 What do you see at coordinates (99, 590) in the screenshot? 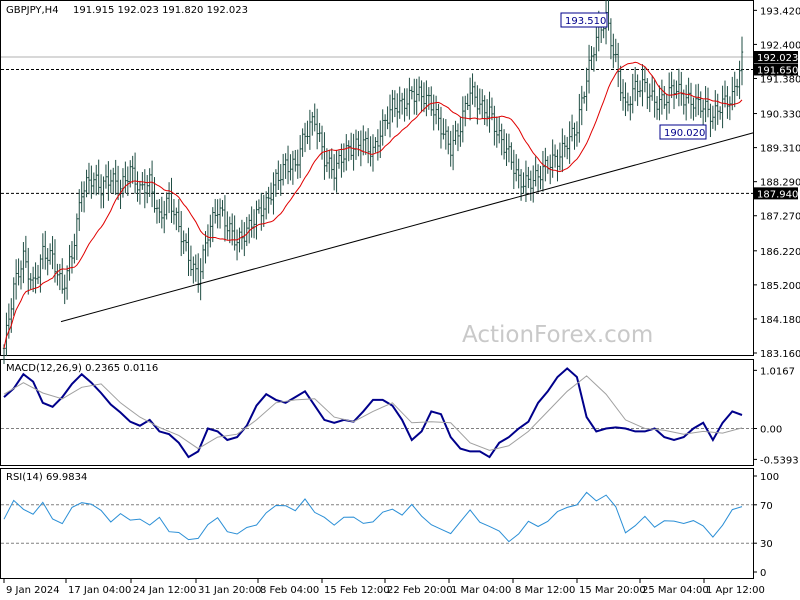
I see `time-tick-label-1: 17 Jan 04:00` at bounding box center [99, 590].